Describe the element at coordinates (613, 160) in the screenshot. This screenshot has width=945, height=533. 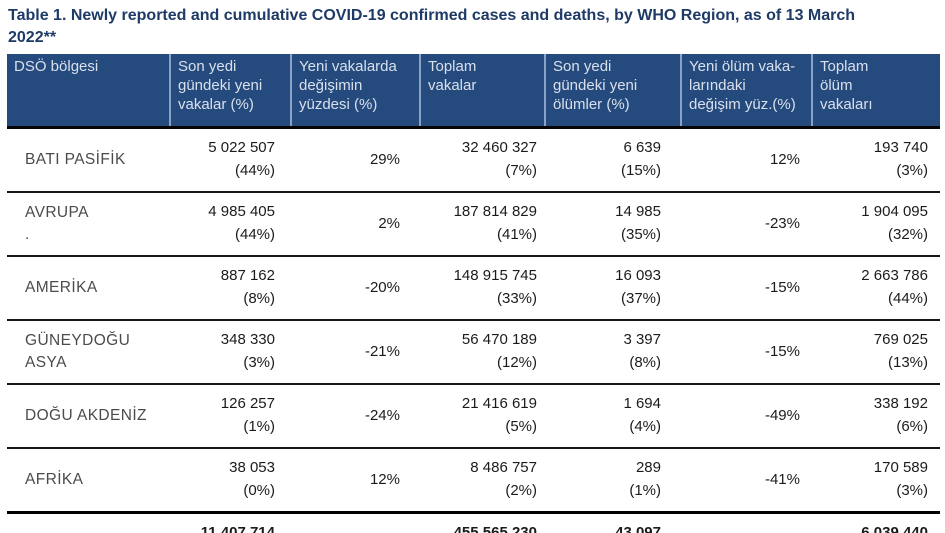
I see `new-deaths-cell: 6 639 (15%)` at that location.